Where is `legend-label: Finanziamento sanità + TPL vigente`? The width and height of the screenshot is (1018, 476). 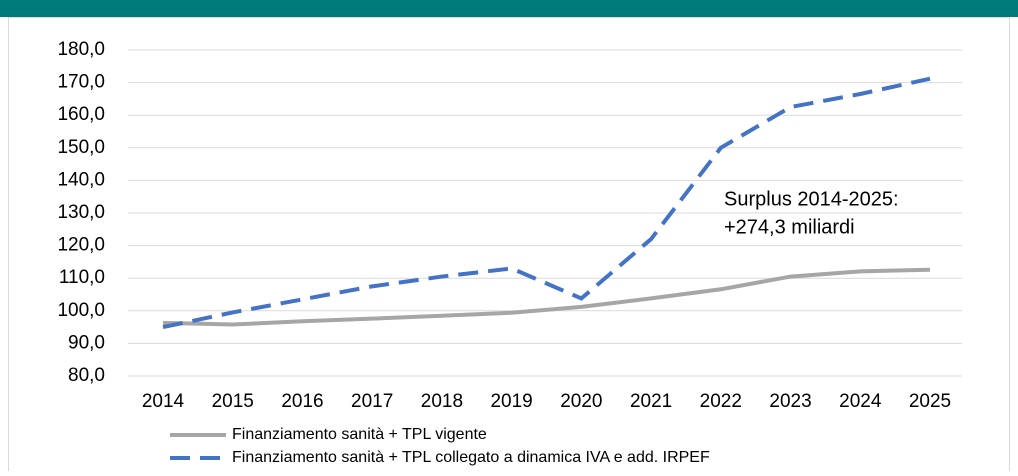
legend-label: Finanziamento sanità + TPL vigente is located at coordinates (359, 434).